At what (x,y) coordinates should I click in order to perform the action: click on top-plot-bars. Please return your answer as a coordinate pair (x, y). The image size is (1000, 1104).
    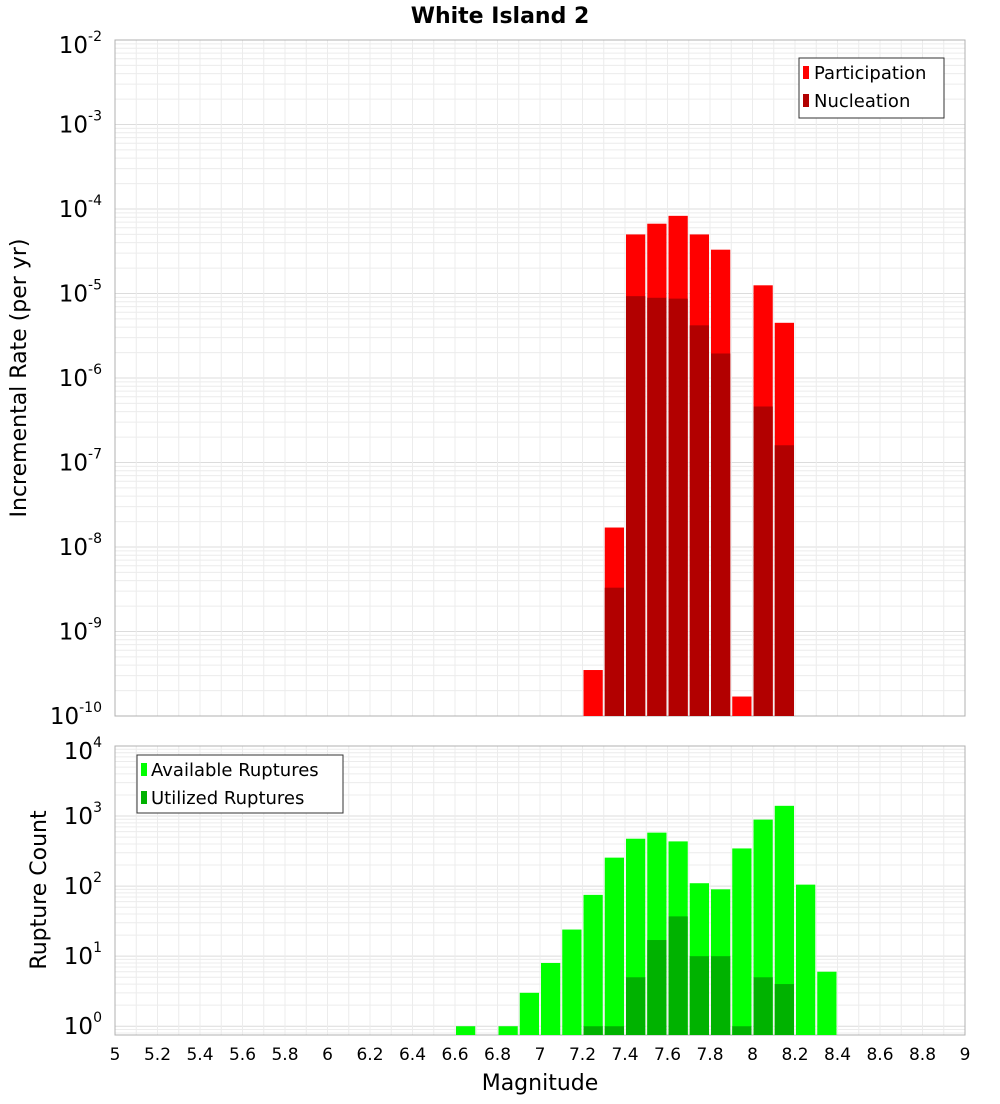
    Looking at the image, I should click on (688, 466).